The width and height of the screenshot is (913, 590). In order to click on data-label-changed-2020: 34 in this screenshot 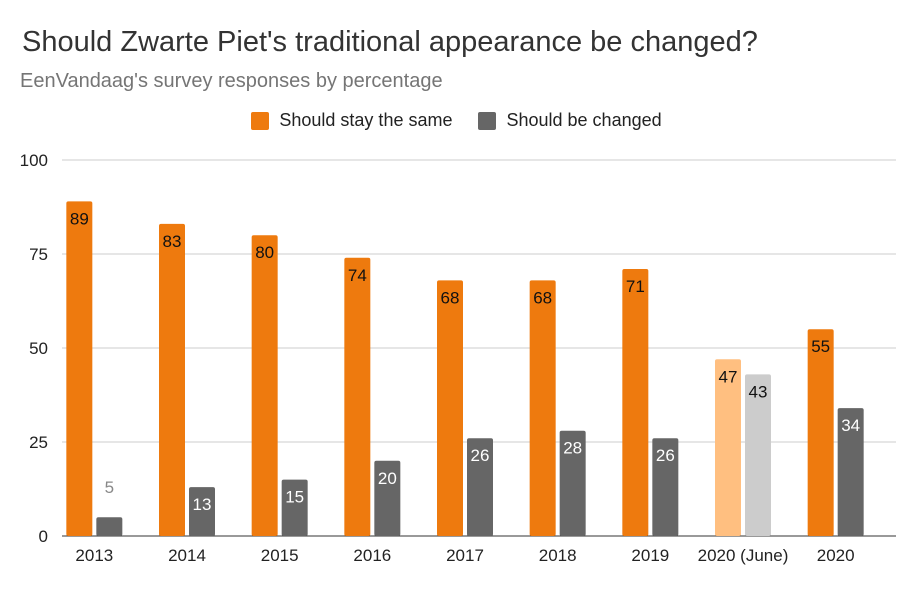, I will do `click(850, 425)`.